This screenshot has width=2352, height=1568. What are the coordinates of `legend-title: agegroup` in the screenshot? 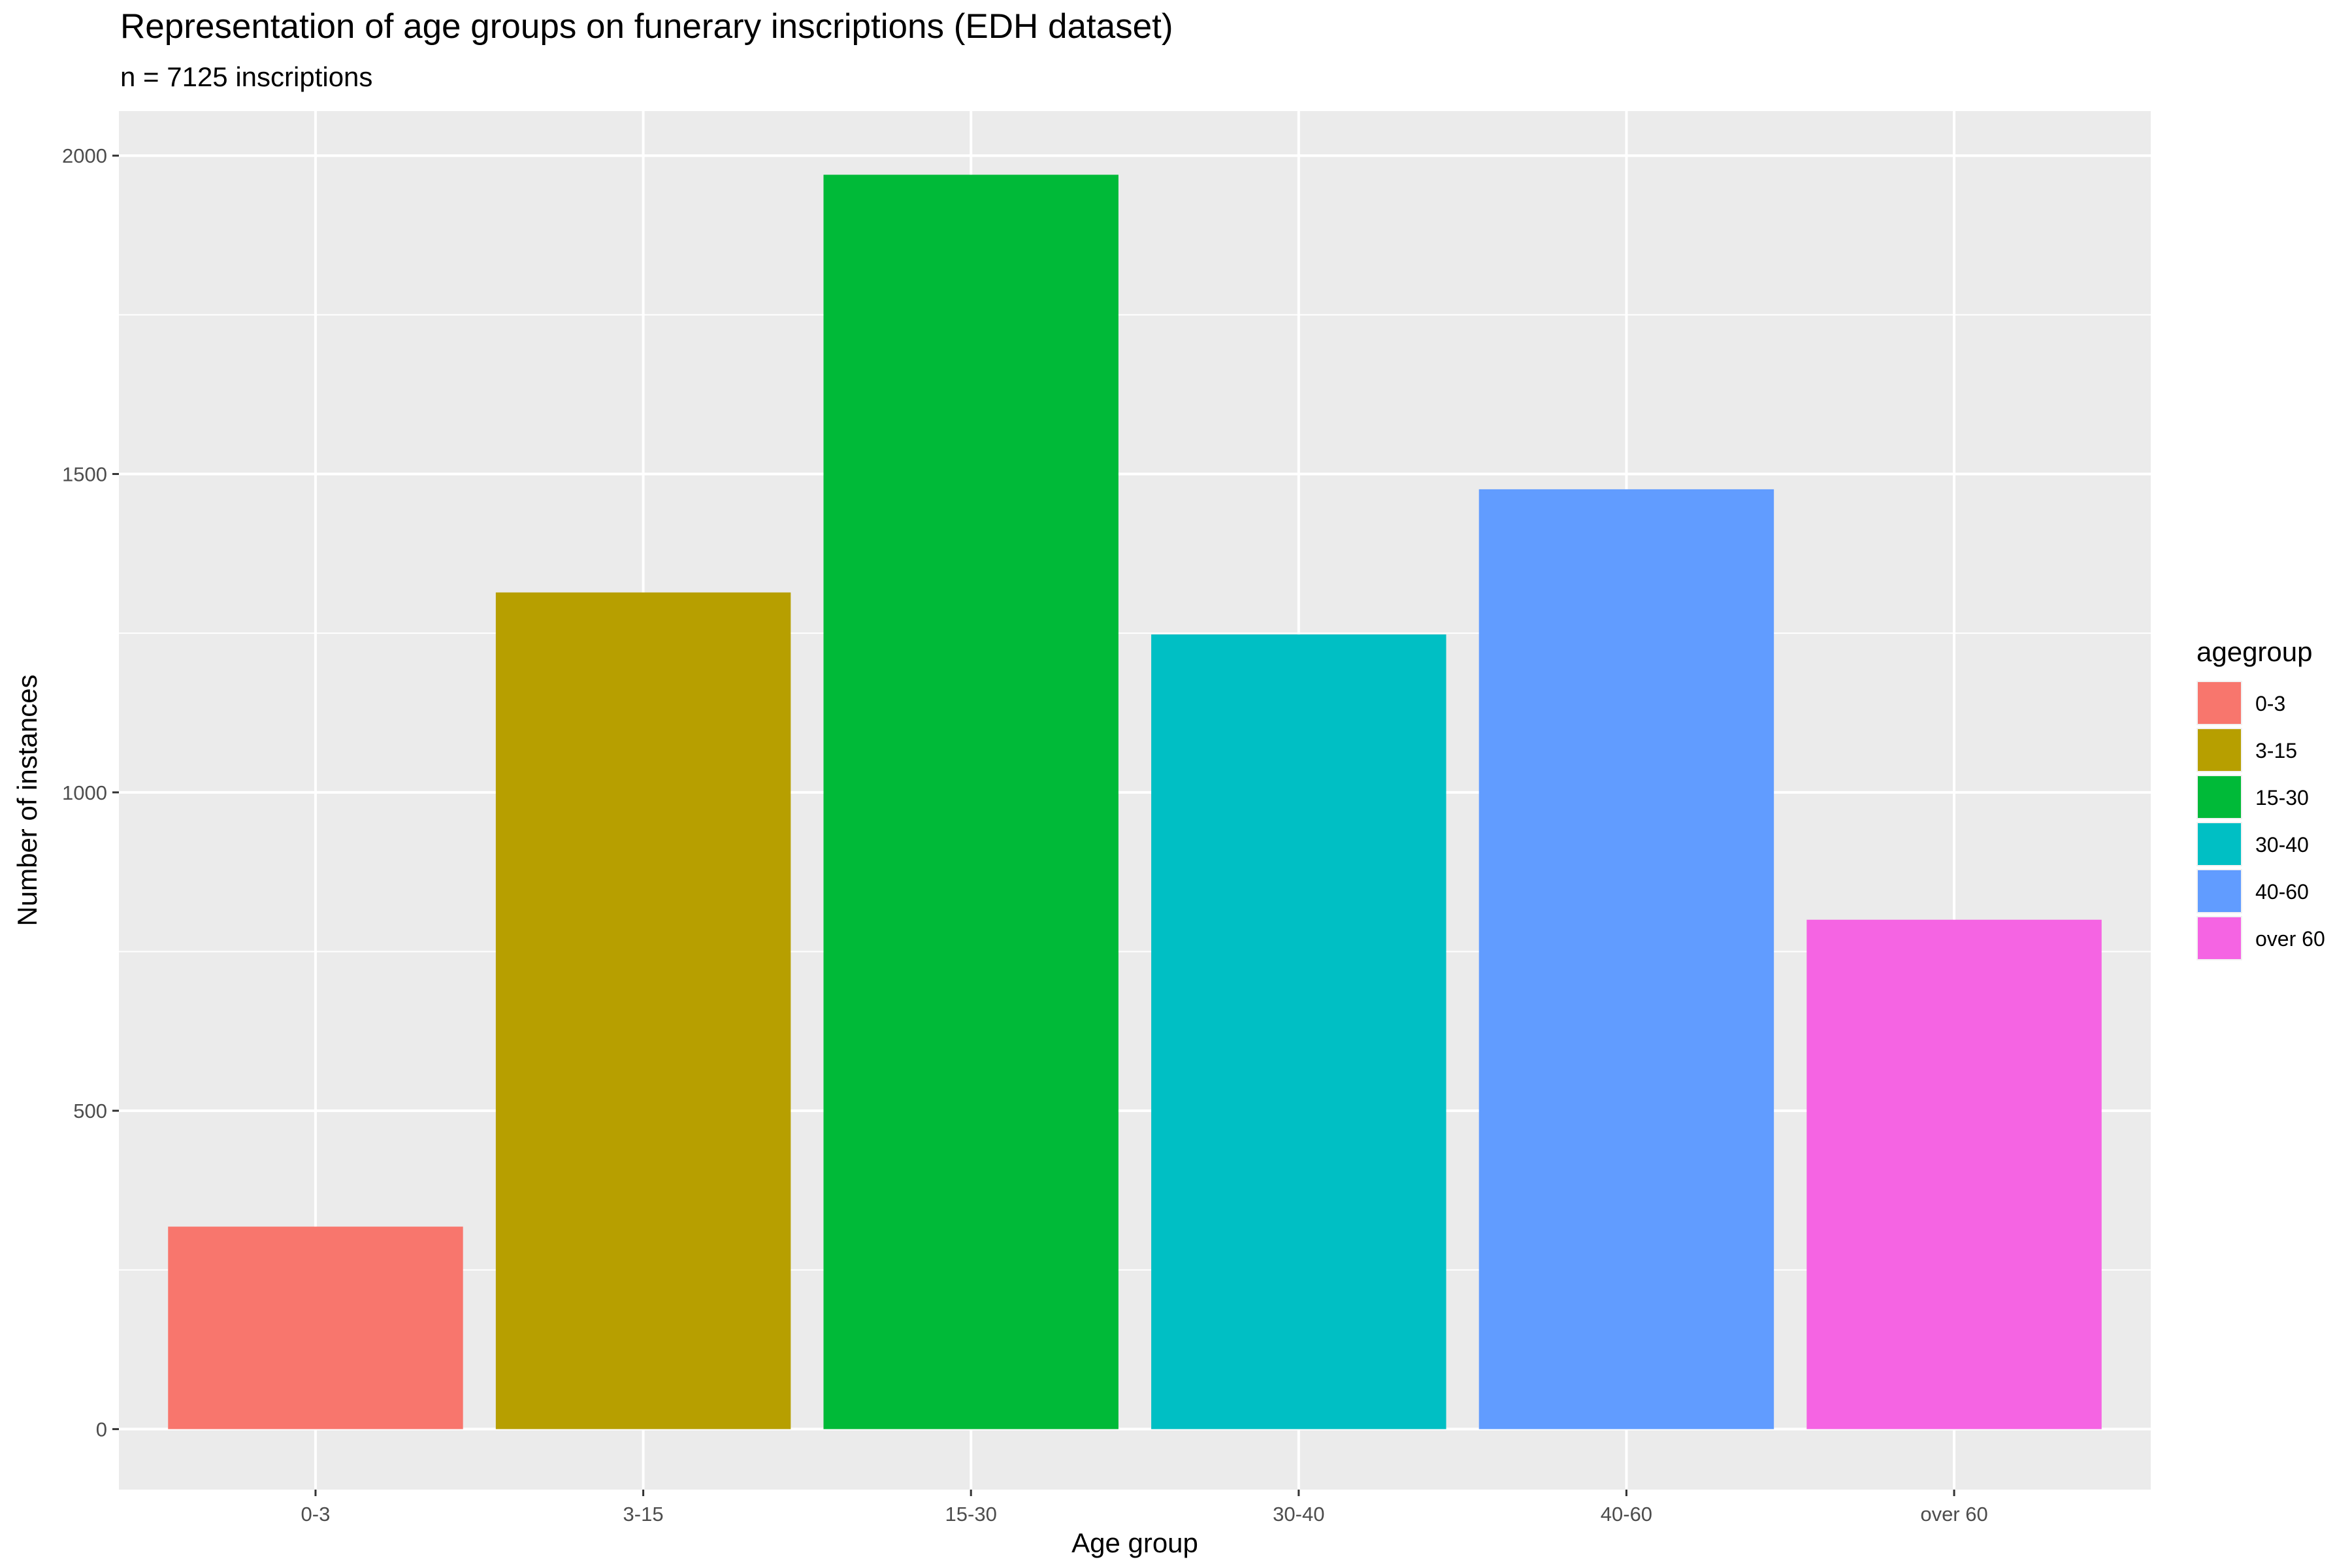 It's located at (2255, 651).